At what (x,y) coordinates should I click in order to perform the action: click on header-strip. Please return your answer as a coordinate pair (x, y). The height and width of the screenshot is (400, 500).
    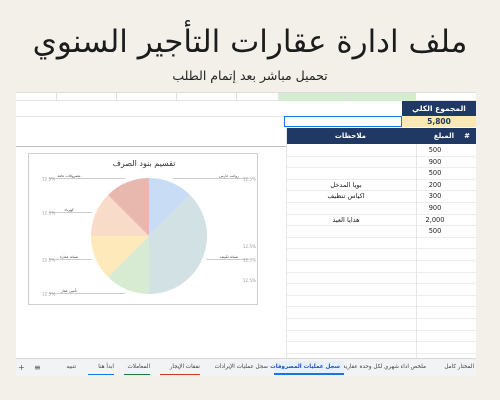
    Looking at the image, I should click on (246, 97).